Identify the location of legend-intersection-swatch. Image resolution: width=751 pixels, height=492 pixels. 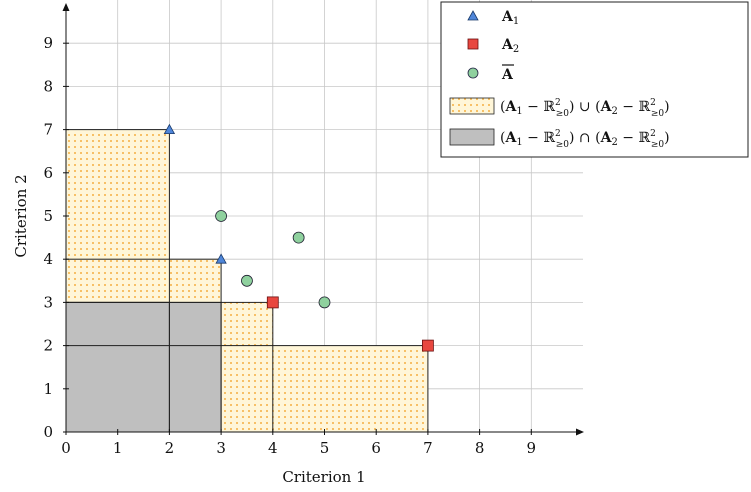
(472, 137).